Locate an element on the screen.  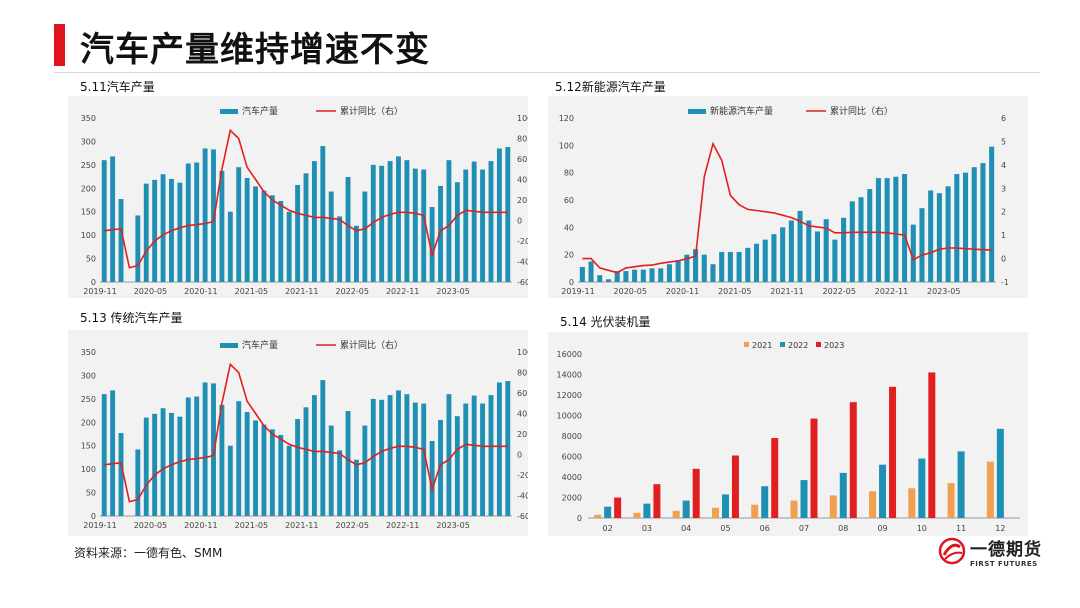
x-tick-label: 2020-05 is located at coordinates (150, 525).